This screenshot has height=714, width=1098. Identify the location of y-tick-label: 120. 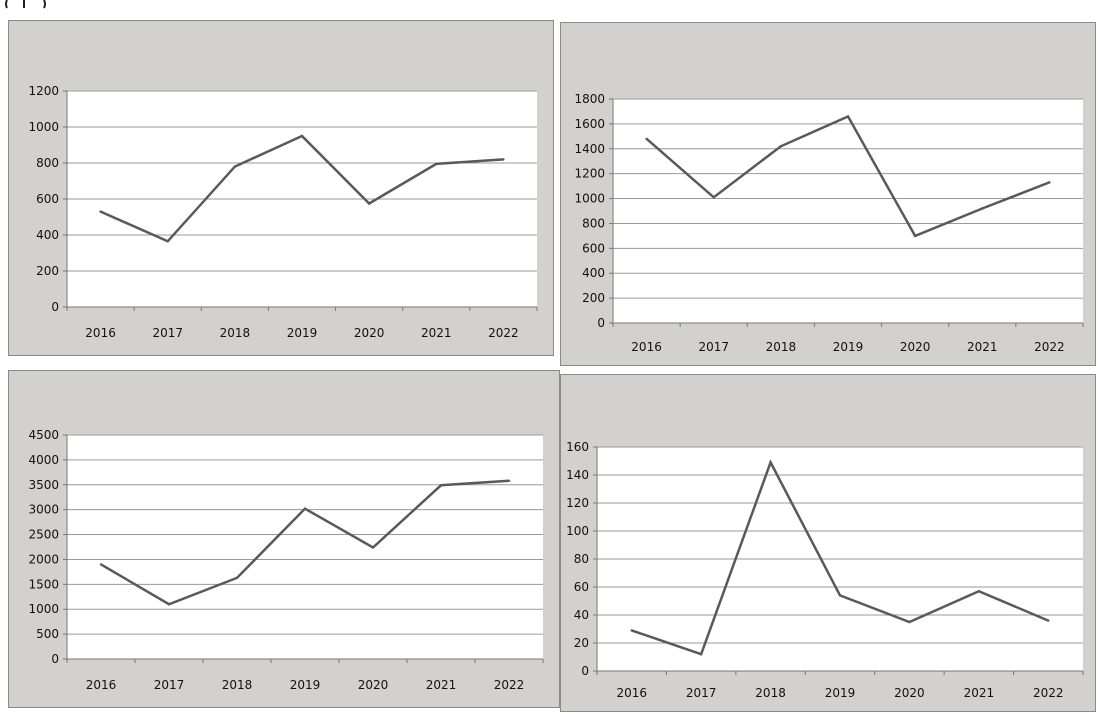
(577, 503).